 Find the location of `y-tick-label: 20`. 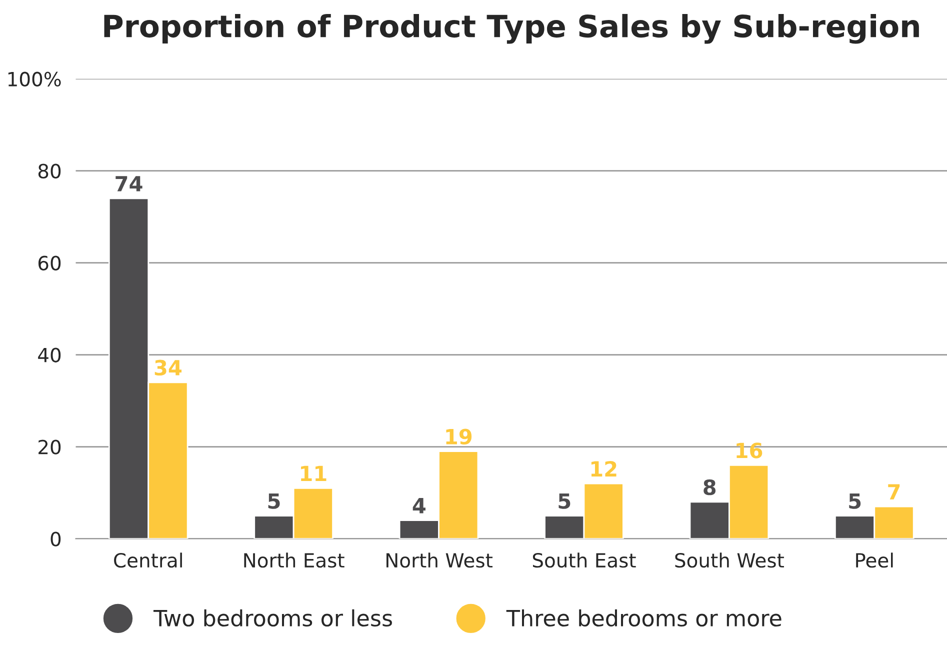

y-tick-label: 20 is located at coordinates (49, 447).